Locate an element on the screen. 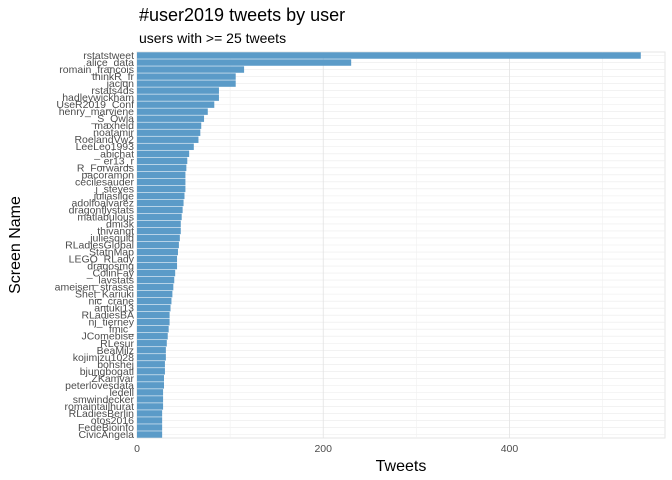 Image resolution: width=672 pixels, height=480 pixels. y-tick-label: _S_Owla is located at coordinates (112, 119).